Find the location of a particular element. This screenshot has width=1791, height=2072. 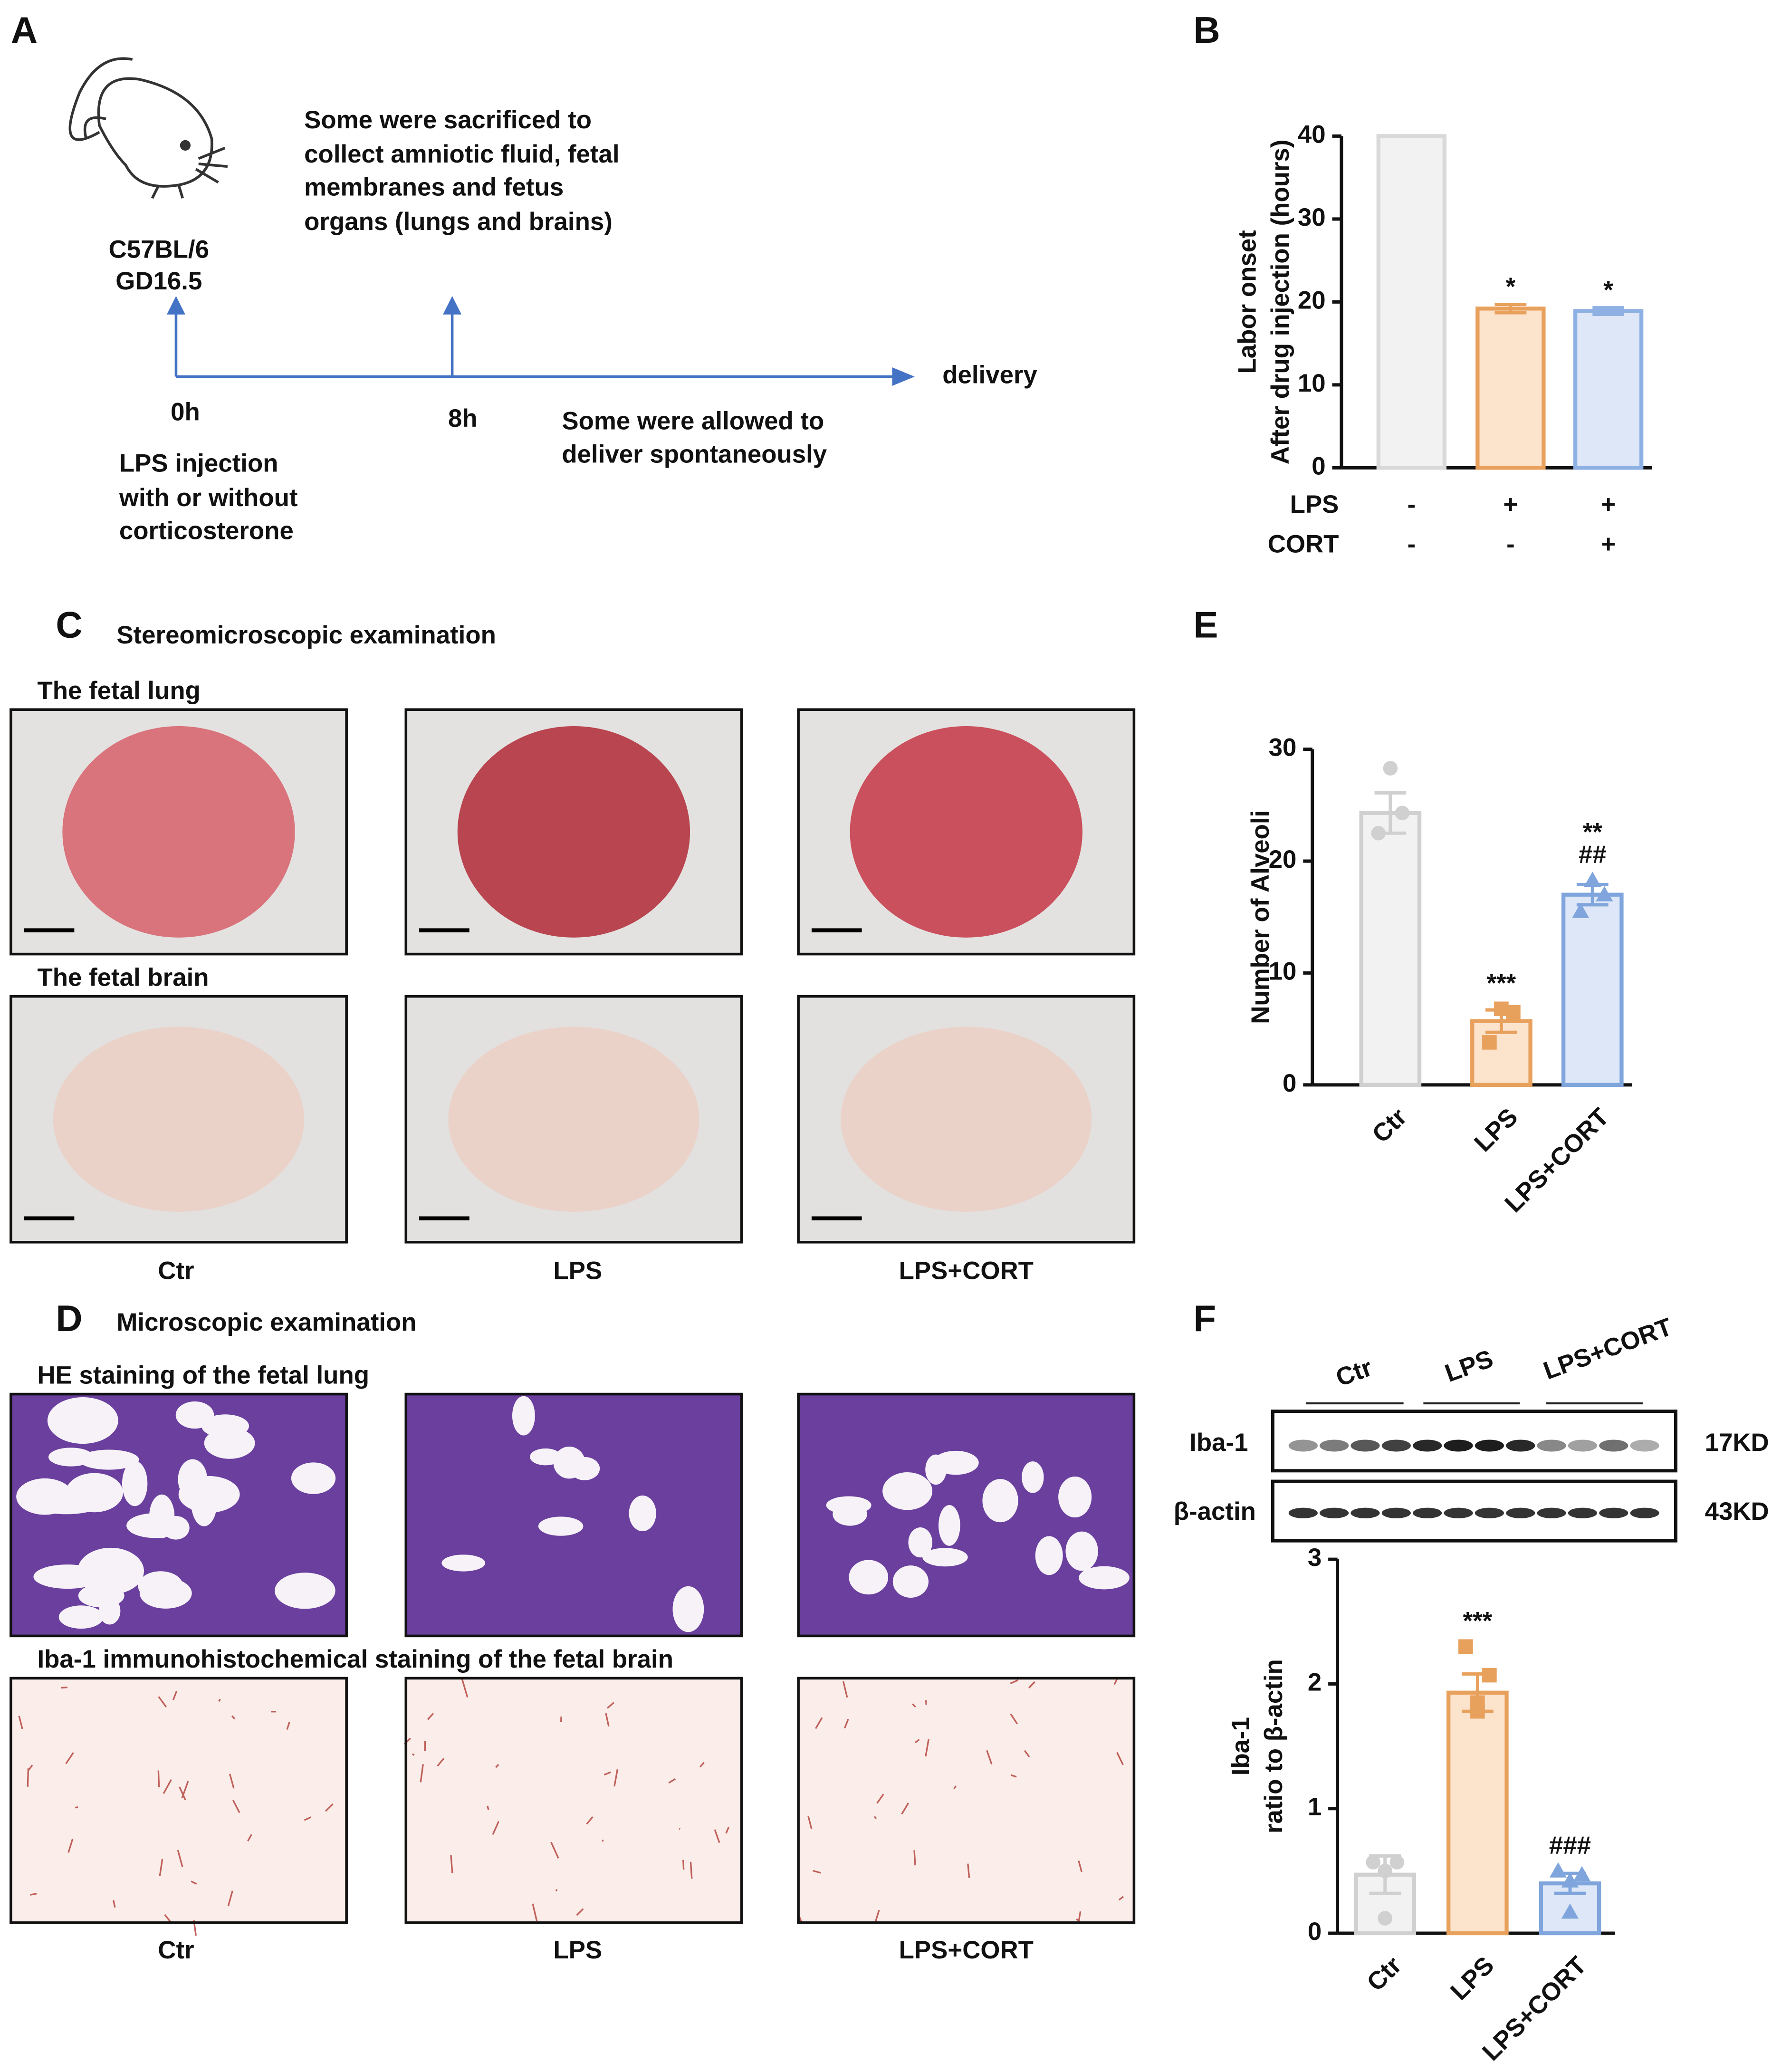

significance: ## is located at coordinates (1593, 855).